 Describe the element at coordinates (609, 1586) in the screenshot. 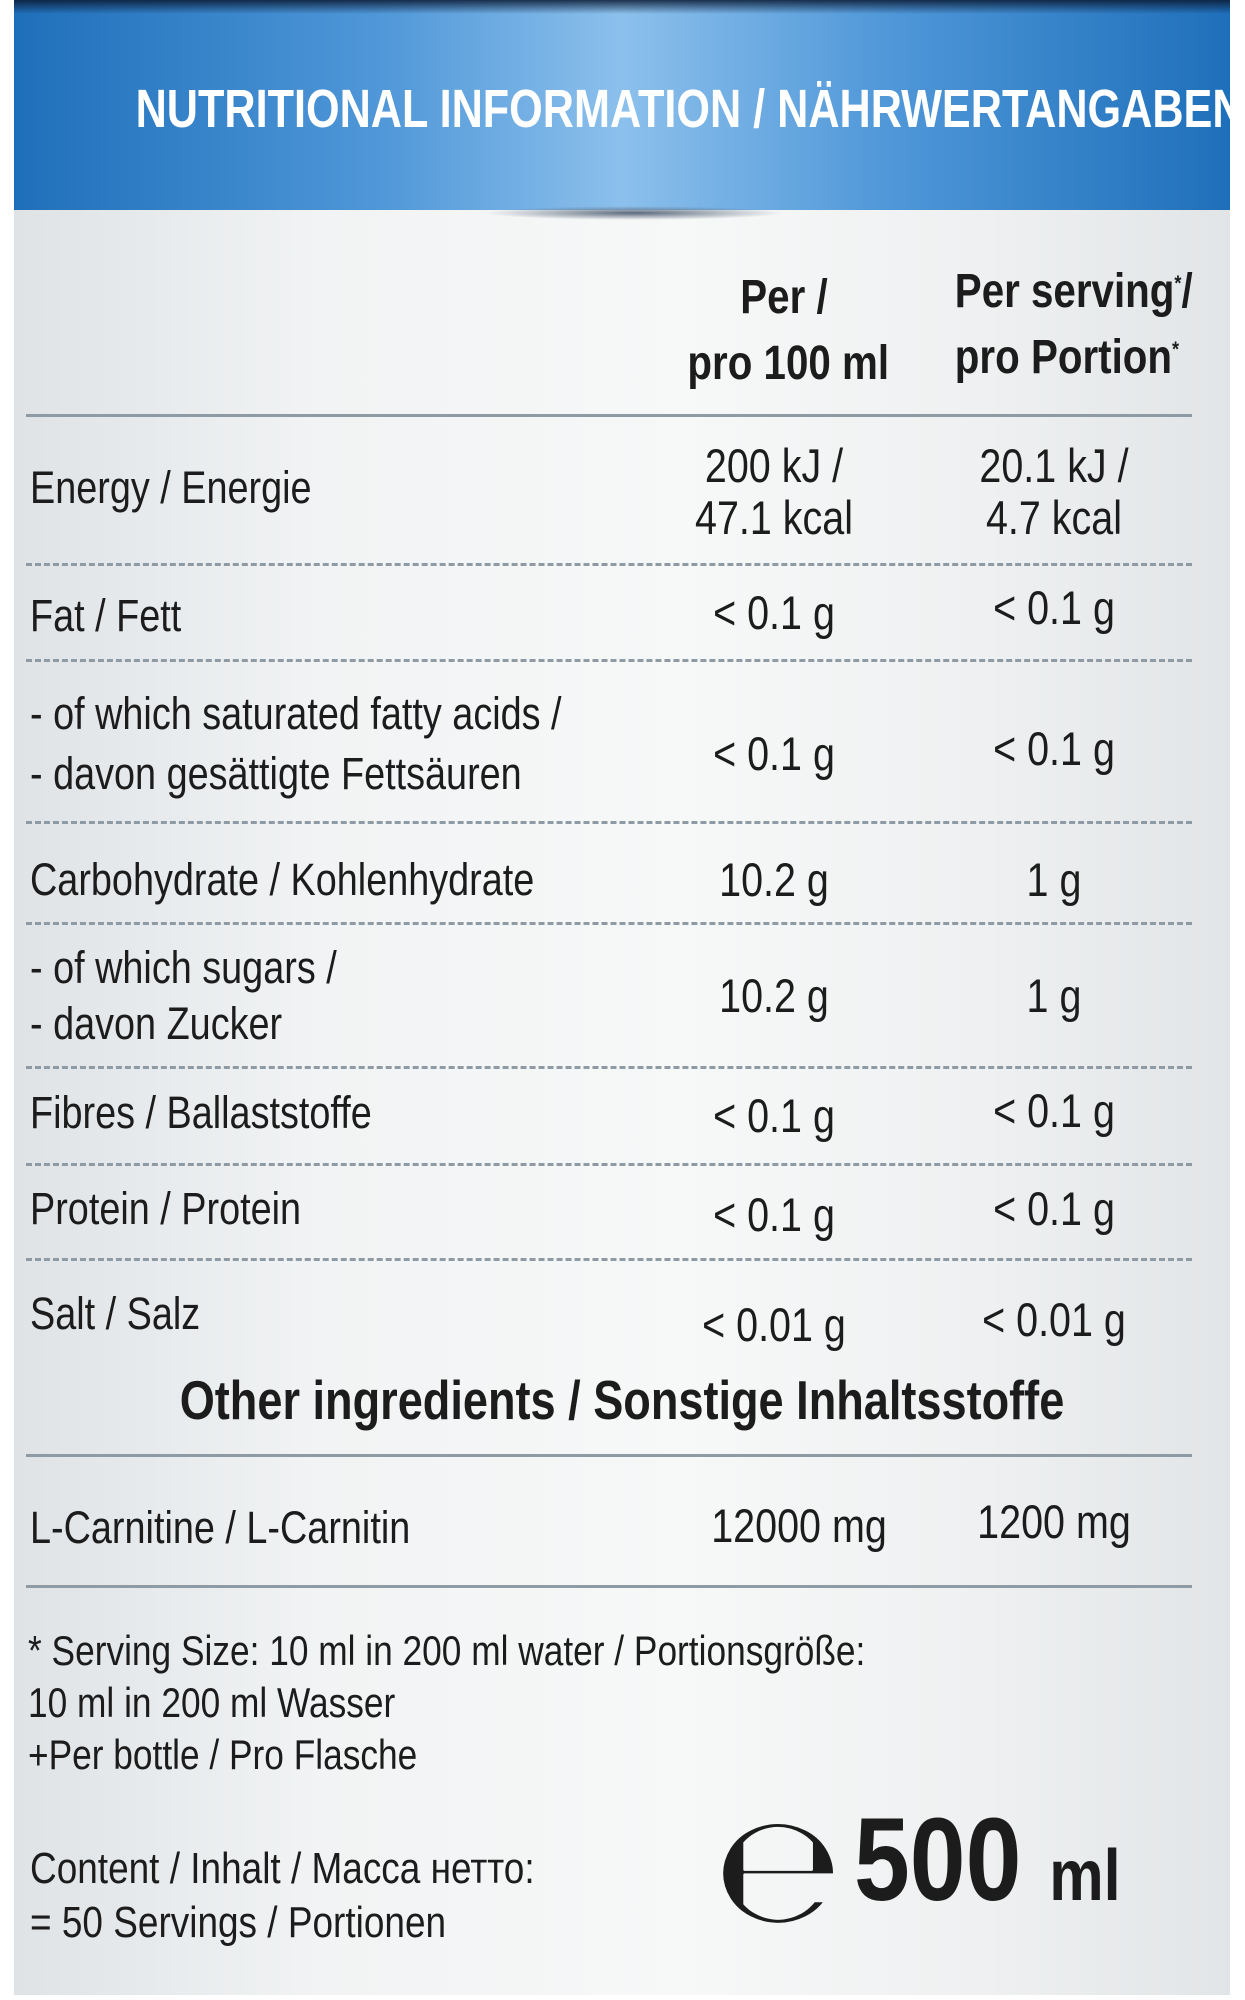

I see `table-bottom-rule` at that location.